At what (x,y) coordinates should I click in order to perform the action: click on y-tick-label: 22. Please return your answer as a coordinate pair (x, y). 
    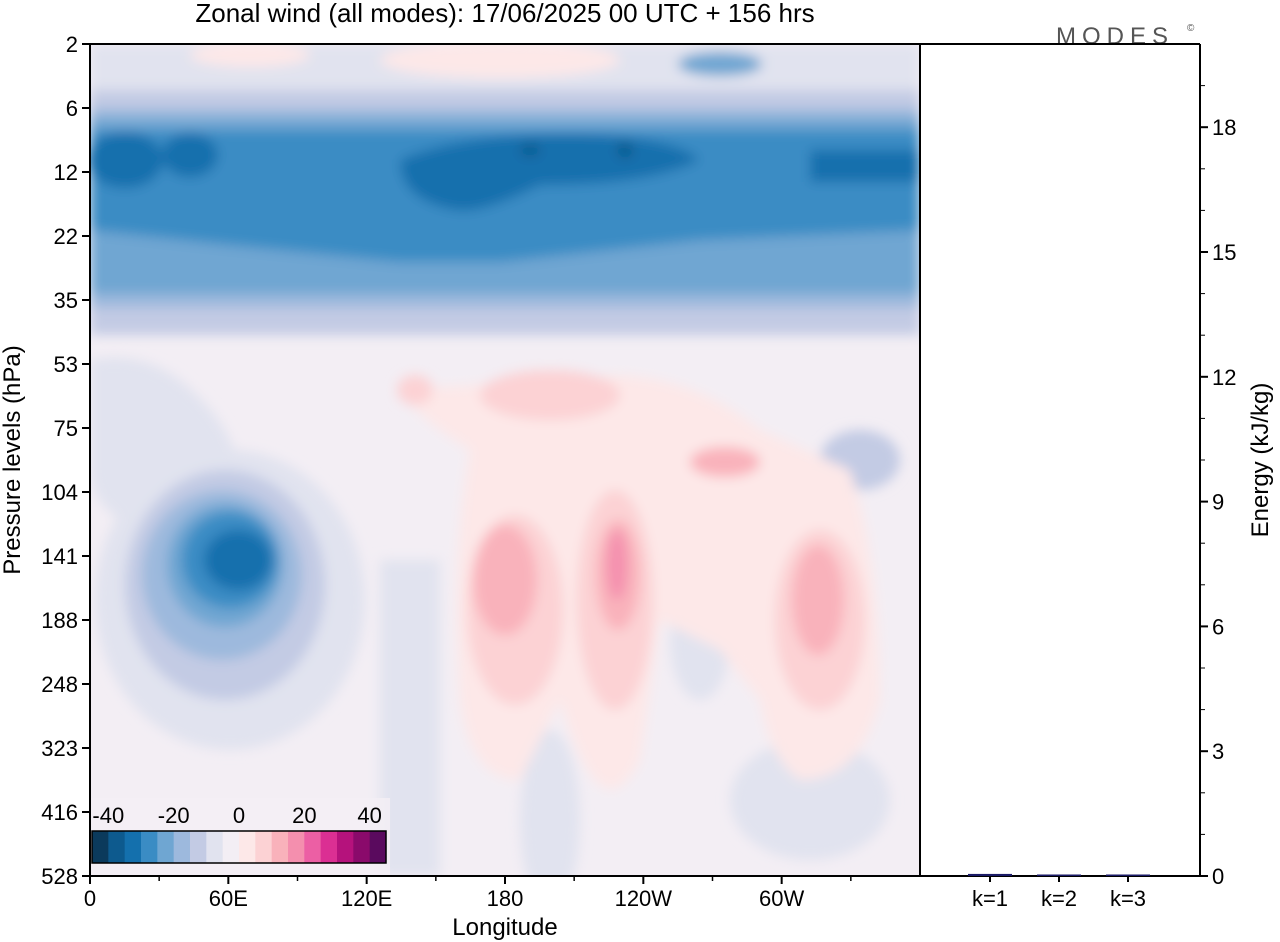
    Looking at the image, I should click on (66, 236).